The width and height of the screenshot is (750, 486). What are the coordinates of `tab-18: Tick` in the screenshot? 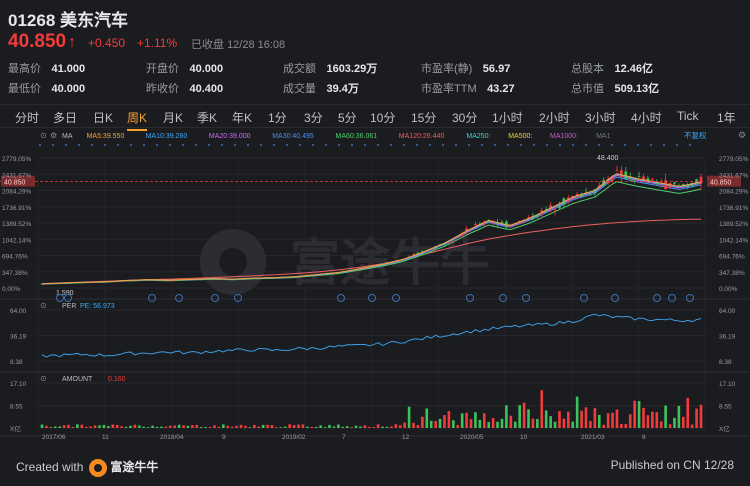 It's located at (688, 116).